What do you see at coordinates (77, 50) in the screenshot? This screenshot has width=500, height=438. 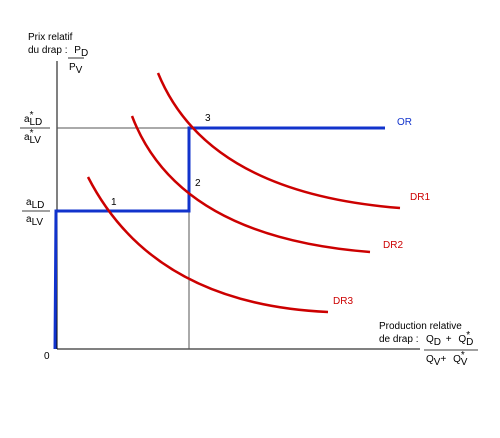 I see `y-axis-num: P` at bounding box center [77, 50].